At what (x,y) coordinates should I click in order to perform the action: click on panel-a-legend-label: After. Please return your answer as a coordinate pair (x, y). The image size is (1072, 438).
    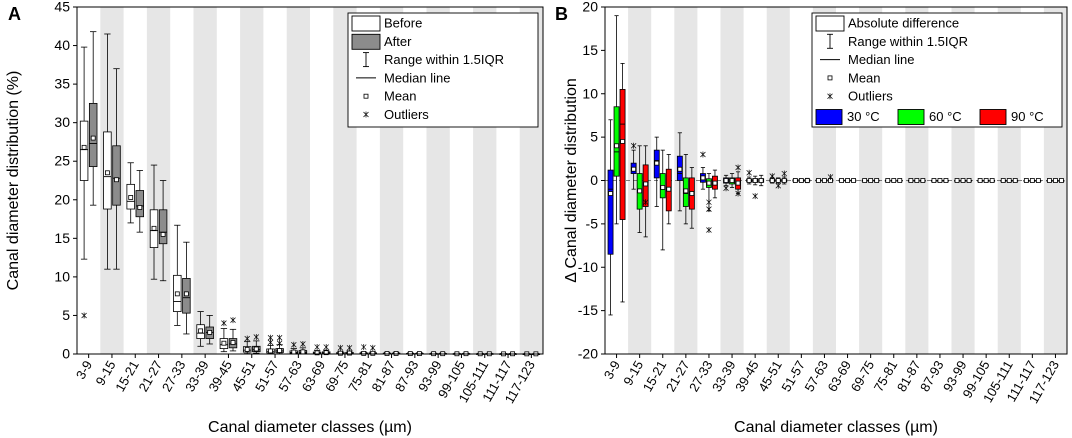
    Looking at the image, I should click on (398, 41).